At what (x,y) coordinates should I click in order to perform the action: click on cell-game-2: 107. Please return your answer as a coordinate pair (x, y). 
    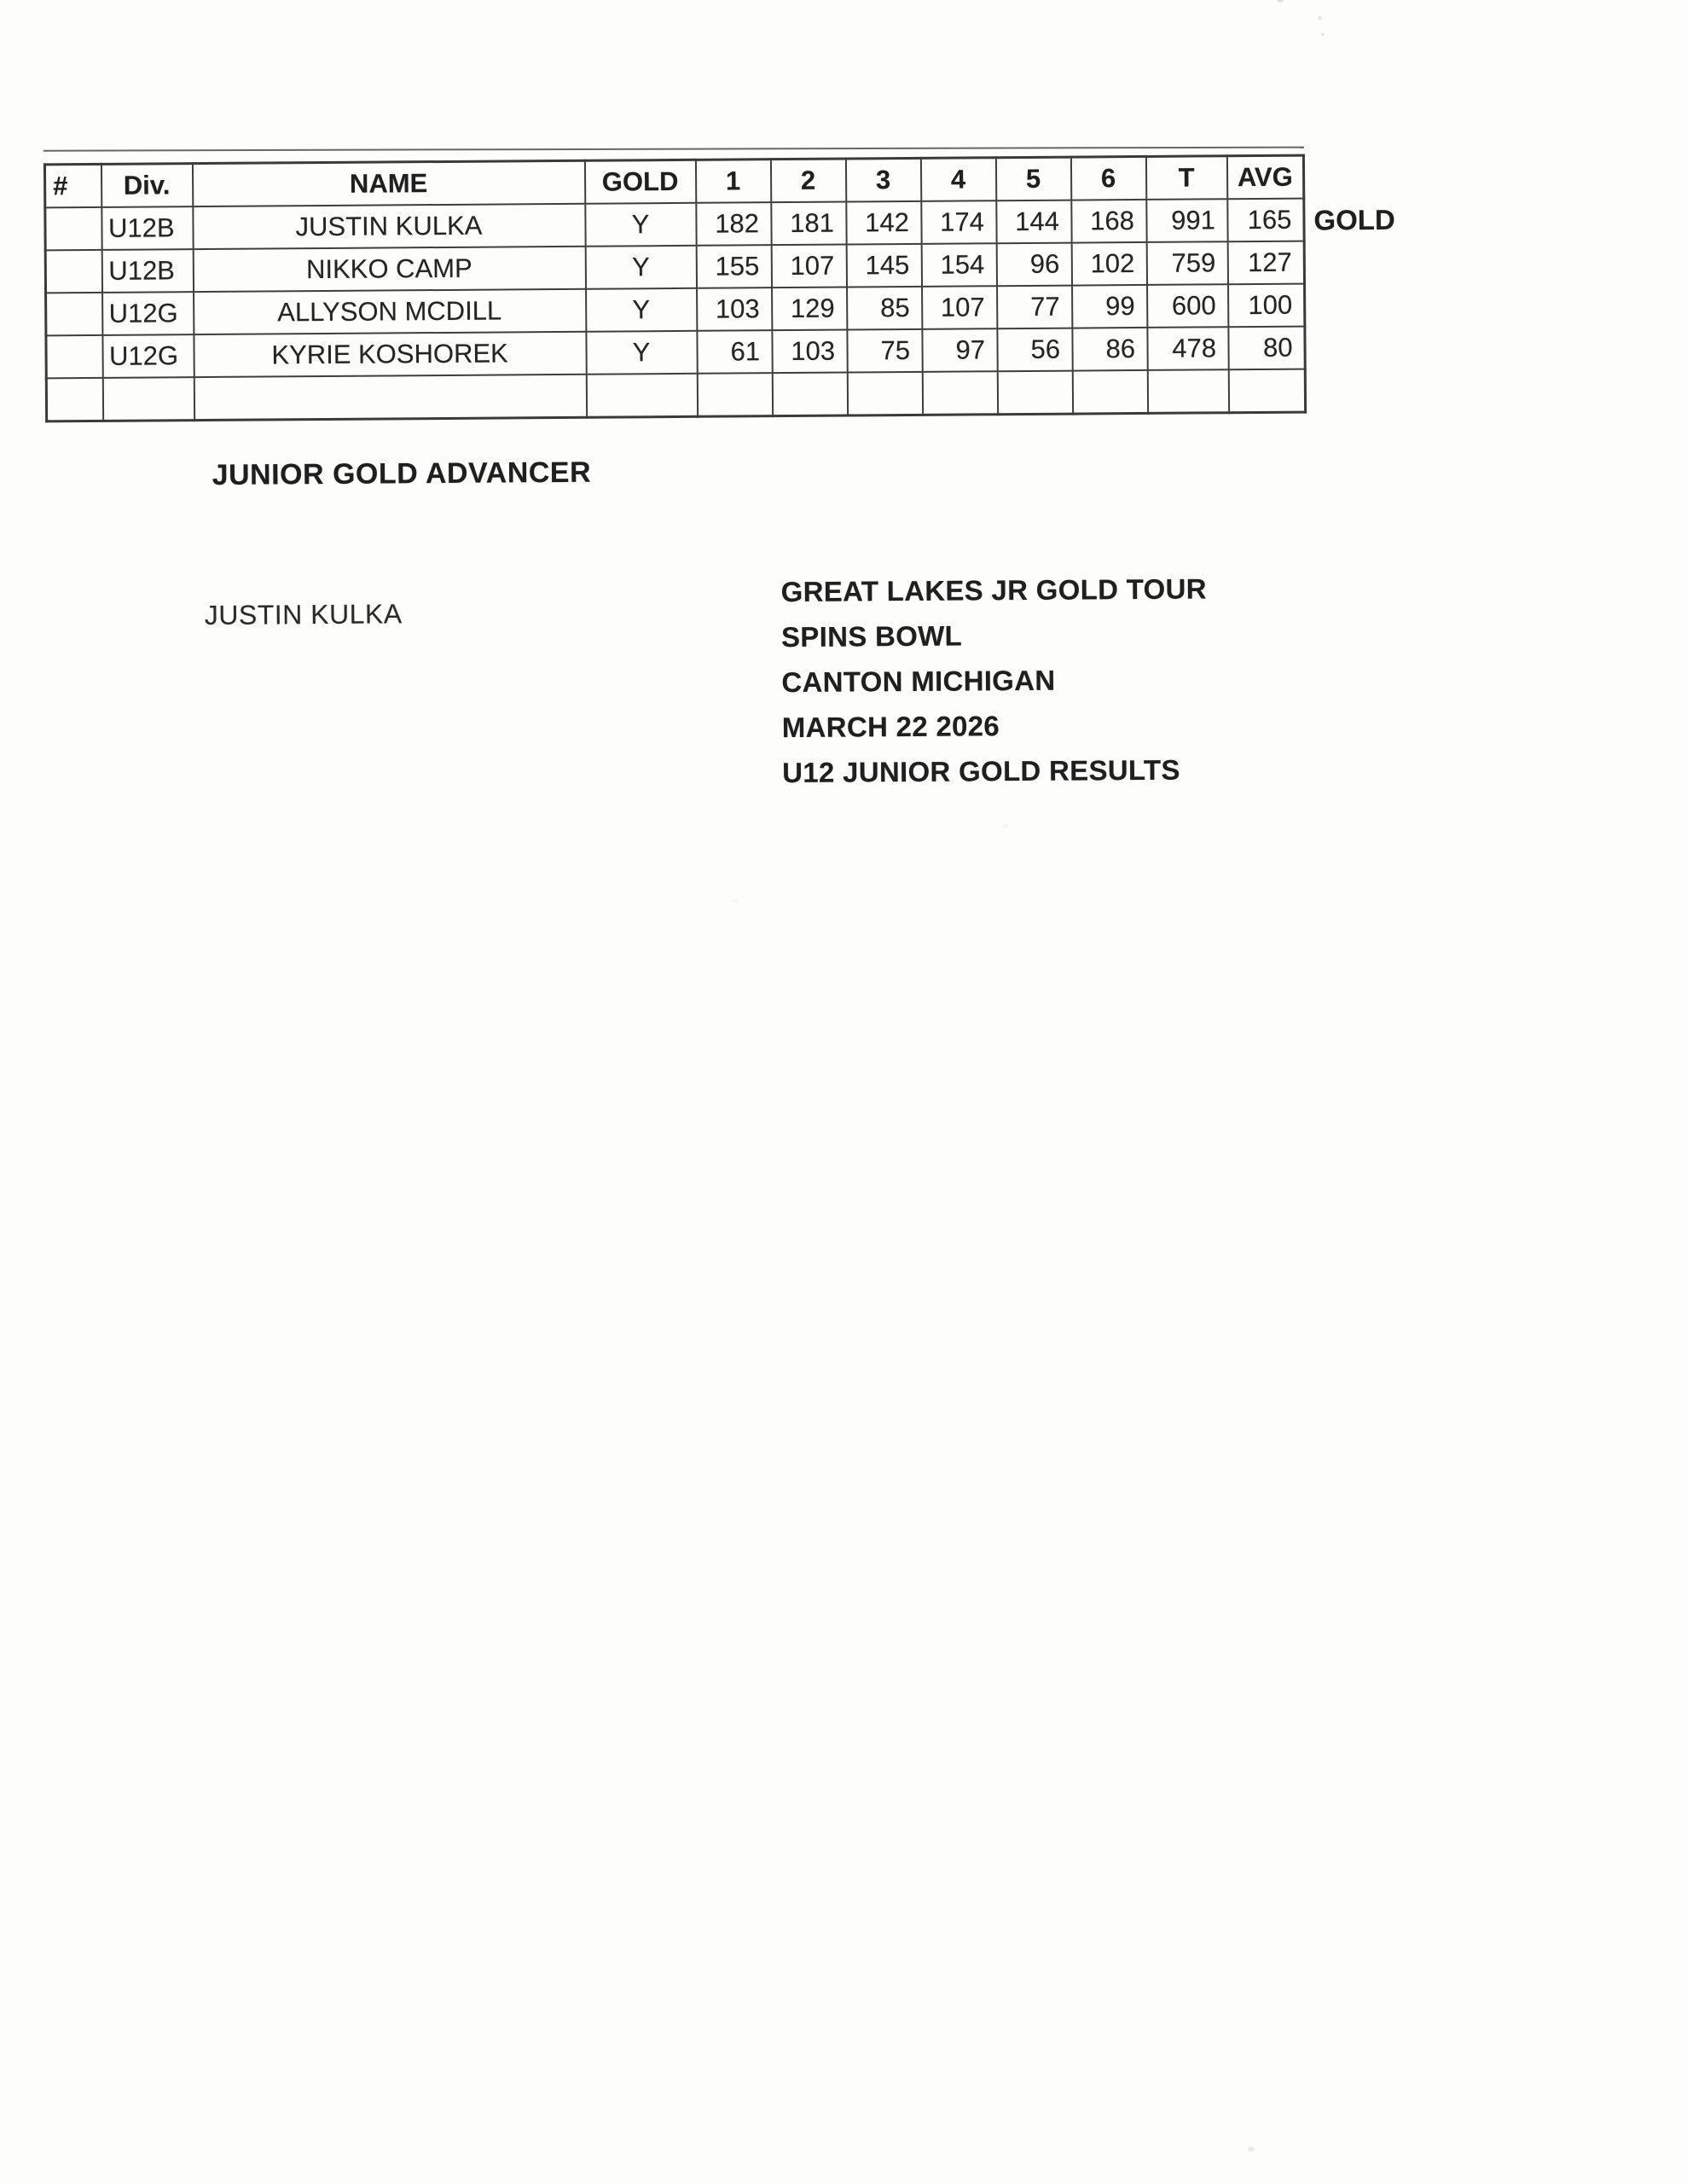
    Looking at the image, I should click on (809, 266).